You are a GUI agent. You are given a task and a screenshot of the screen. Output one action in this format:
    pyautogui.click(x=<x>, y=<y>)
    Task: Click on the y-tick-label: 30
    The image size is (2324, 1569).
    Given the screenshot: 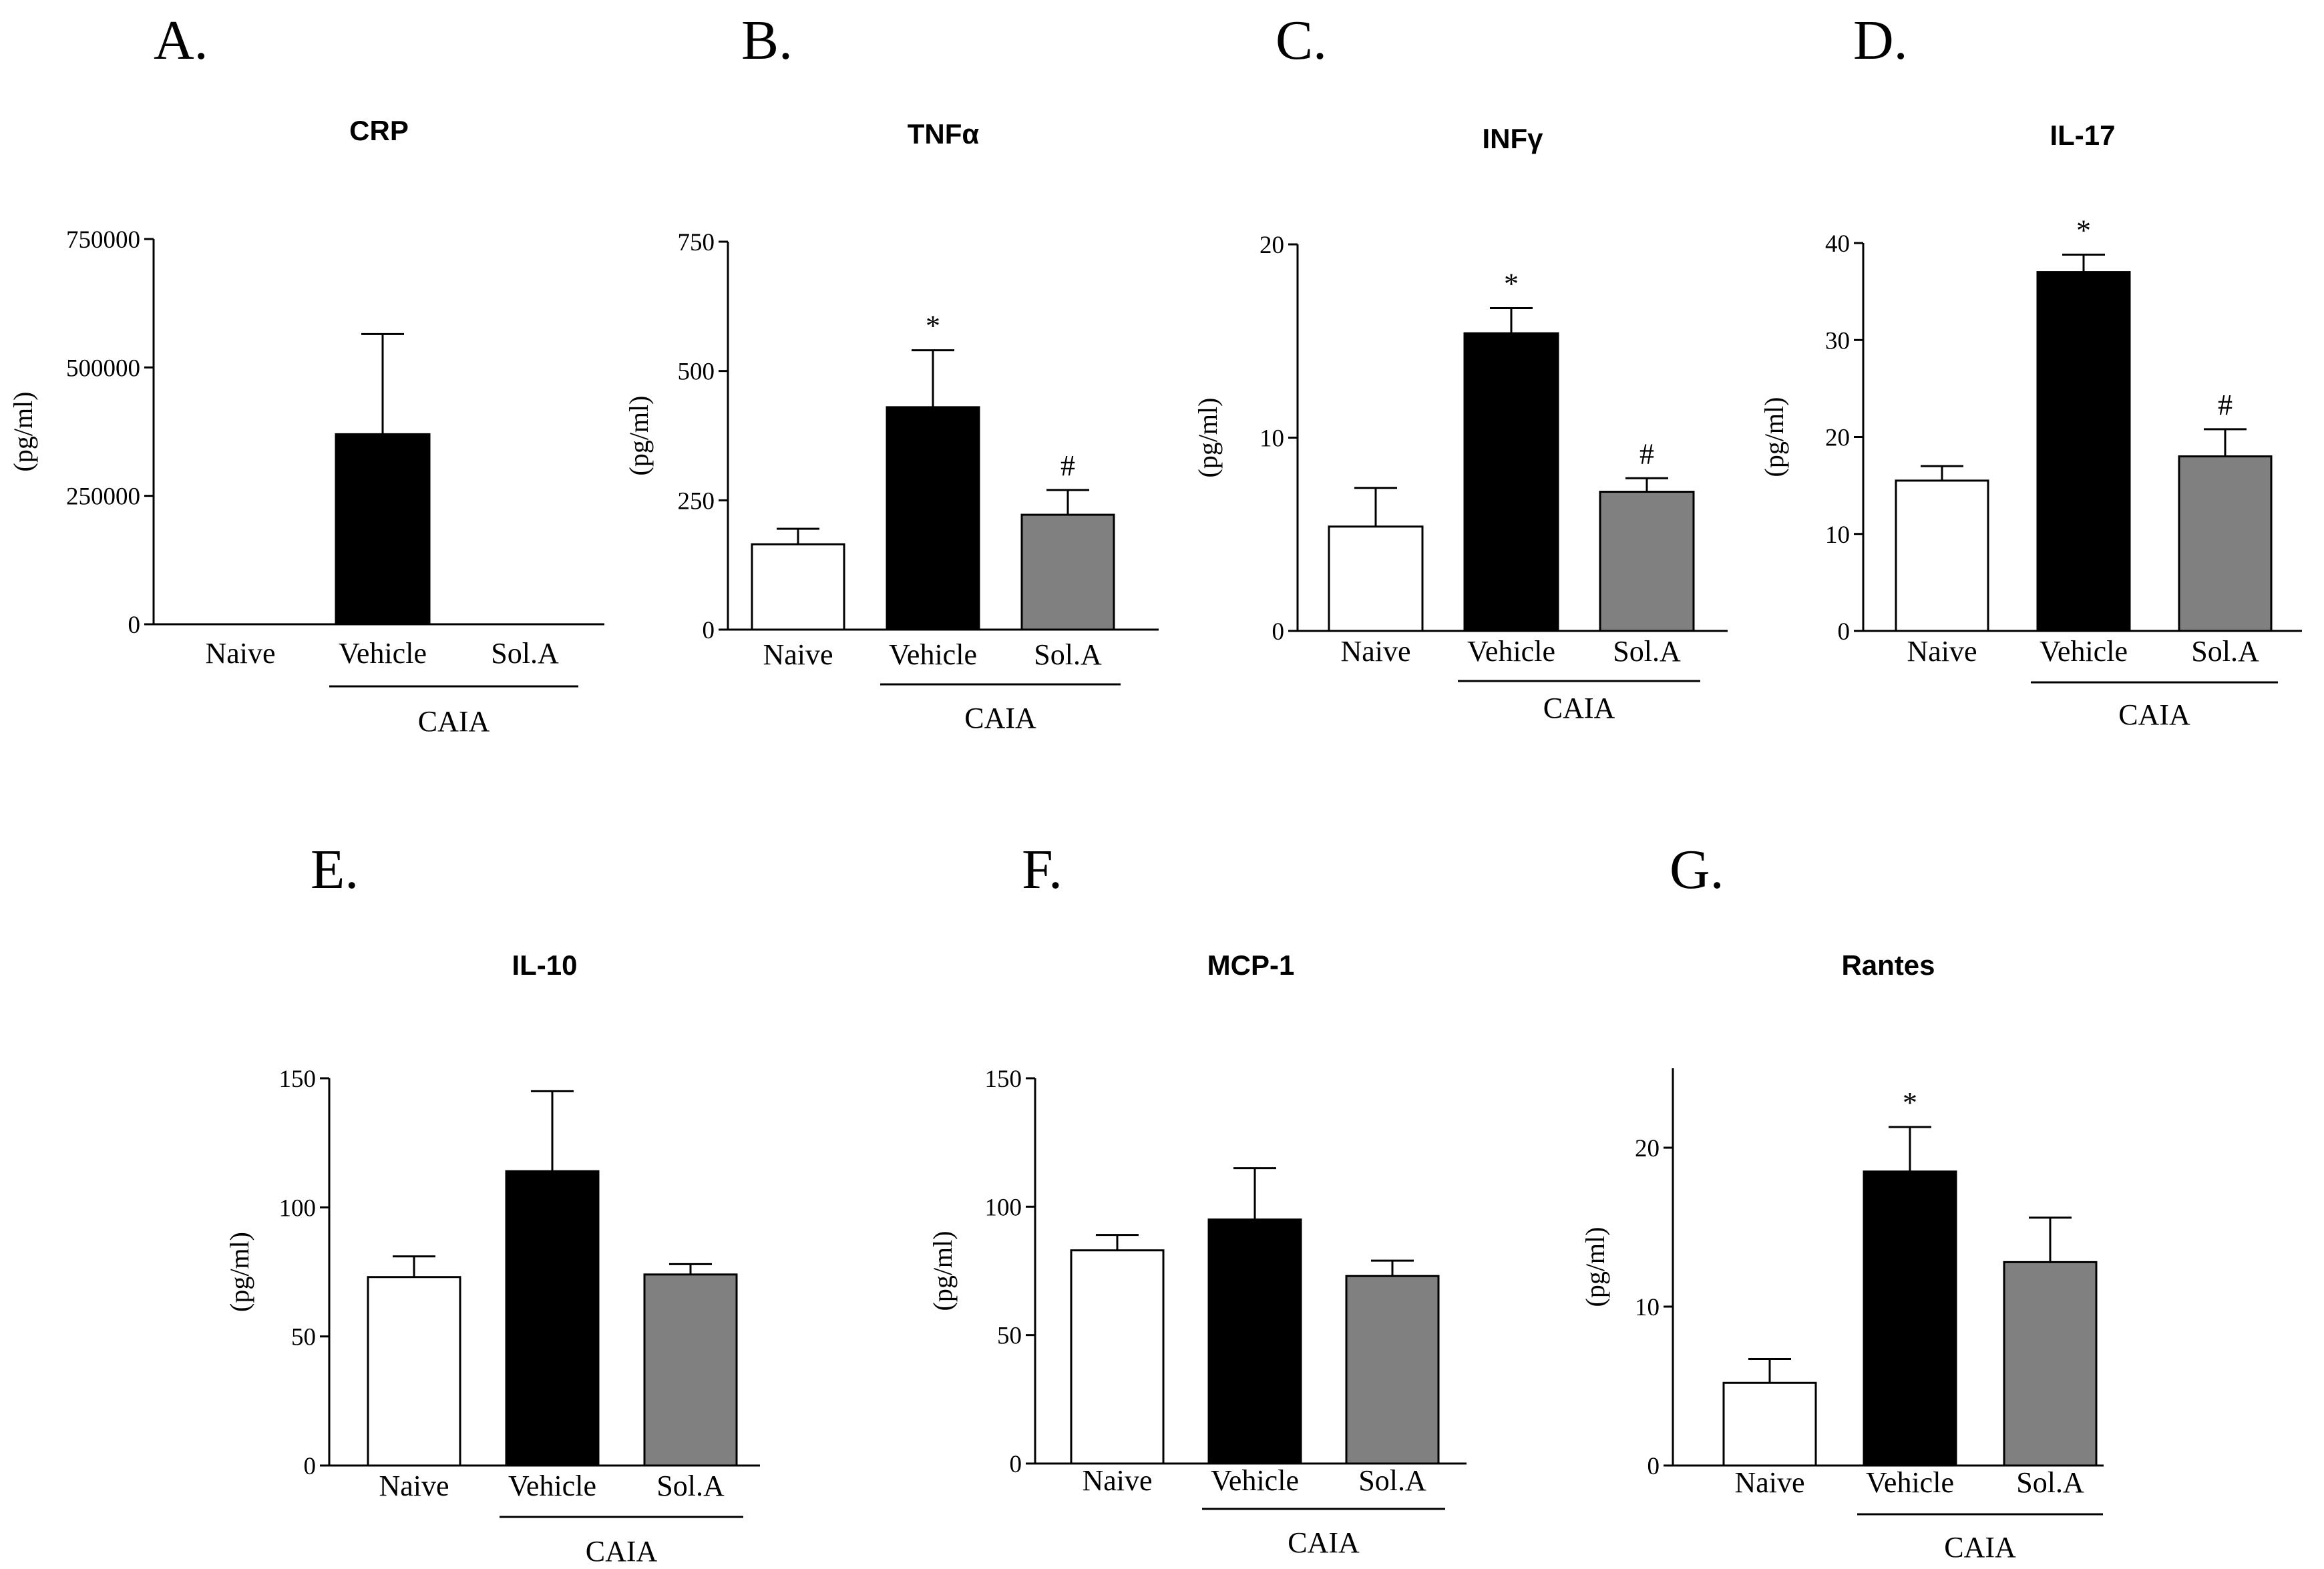 What is the action you would take?
    pyautogui.click(x=1838, y=341)
    